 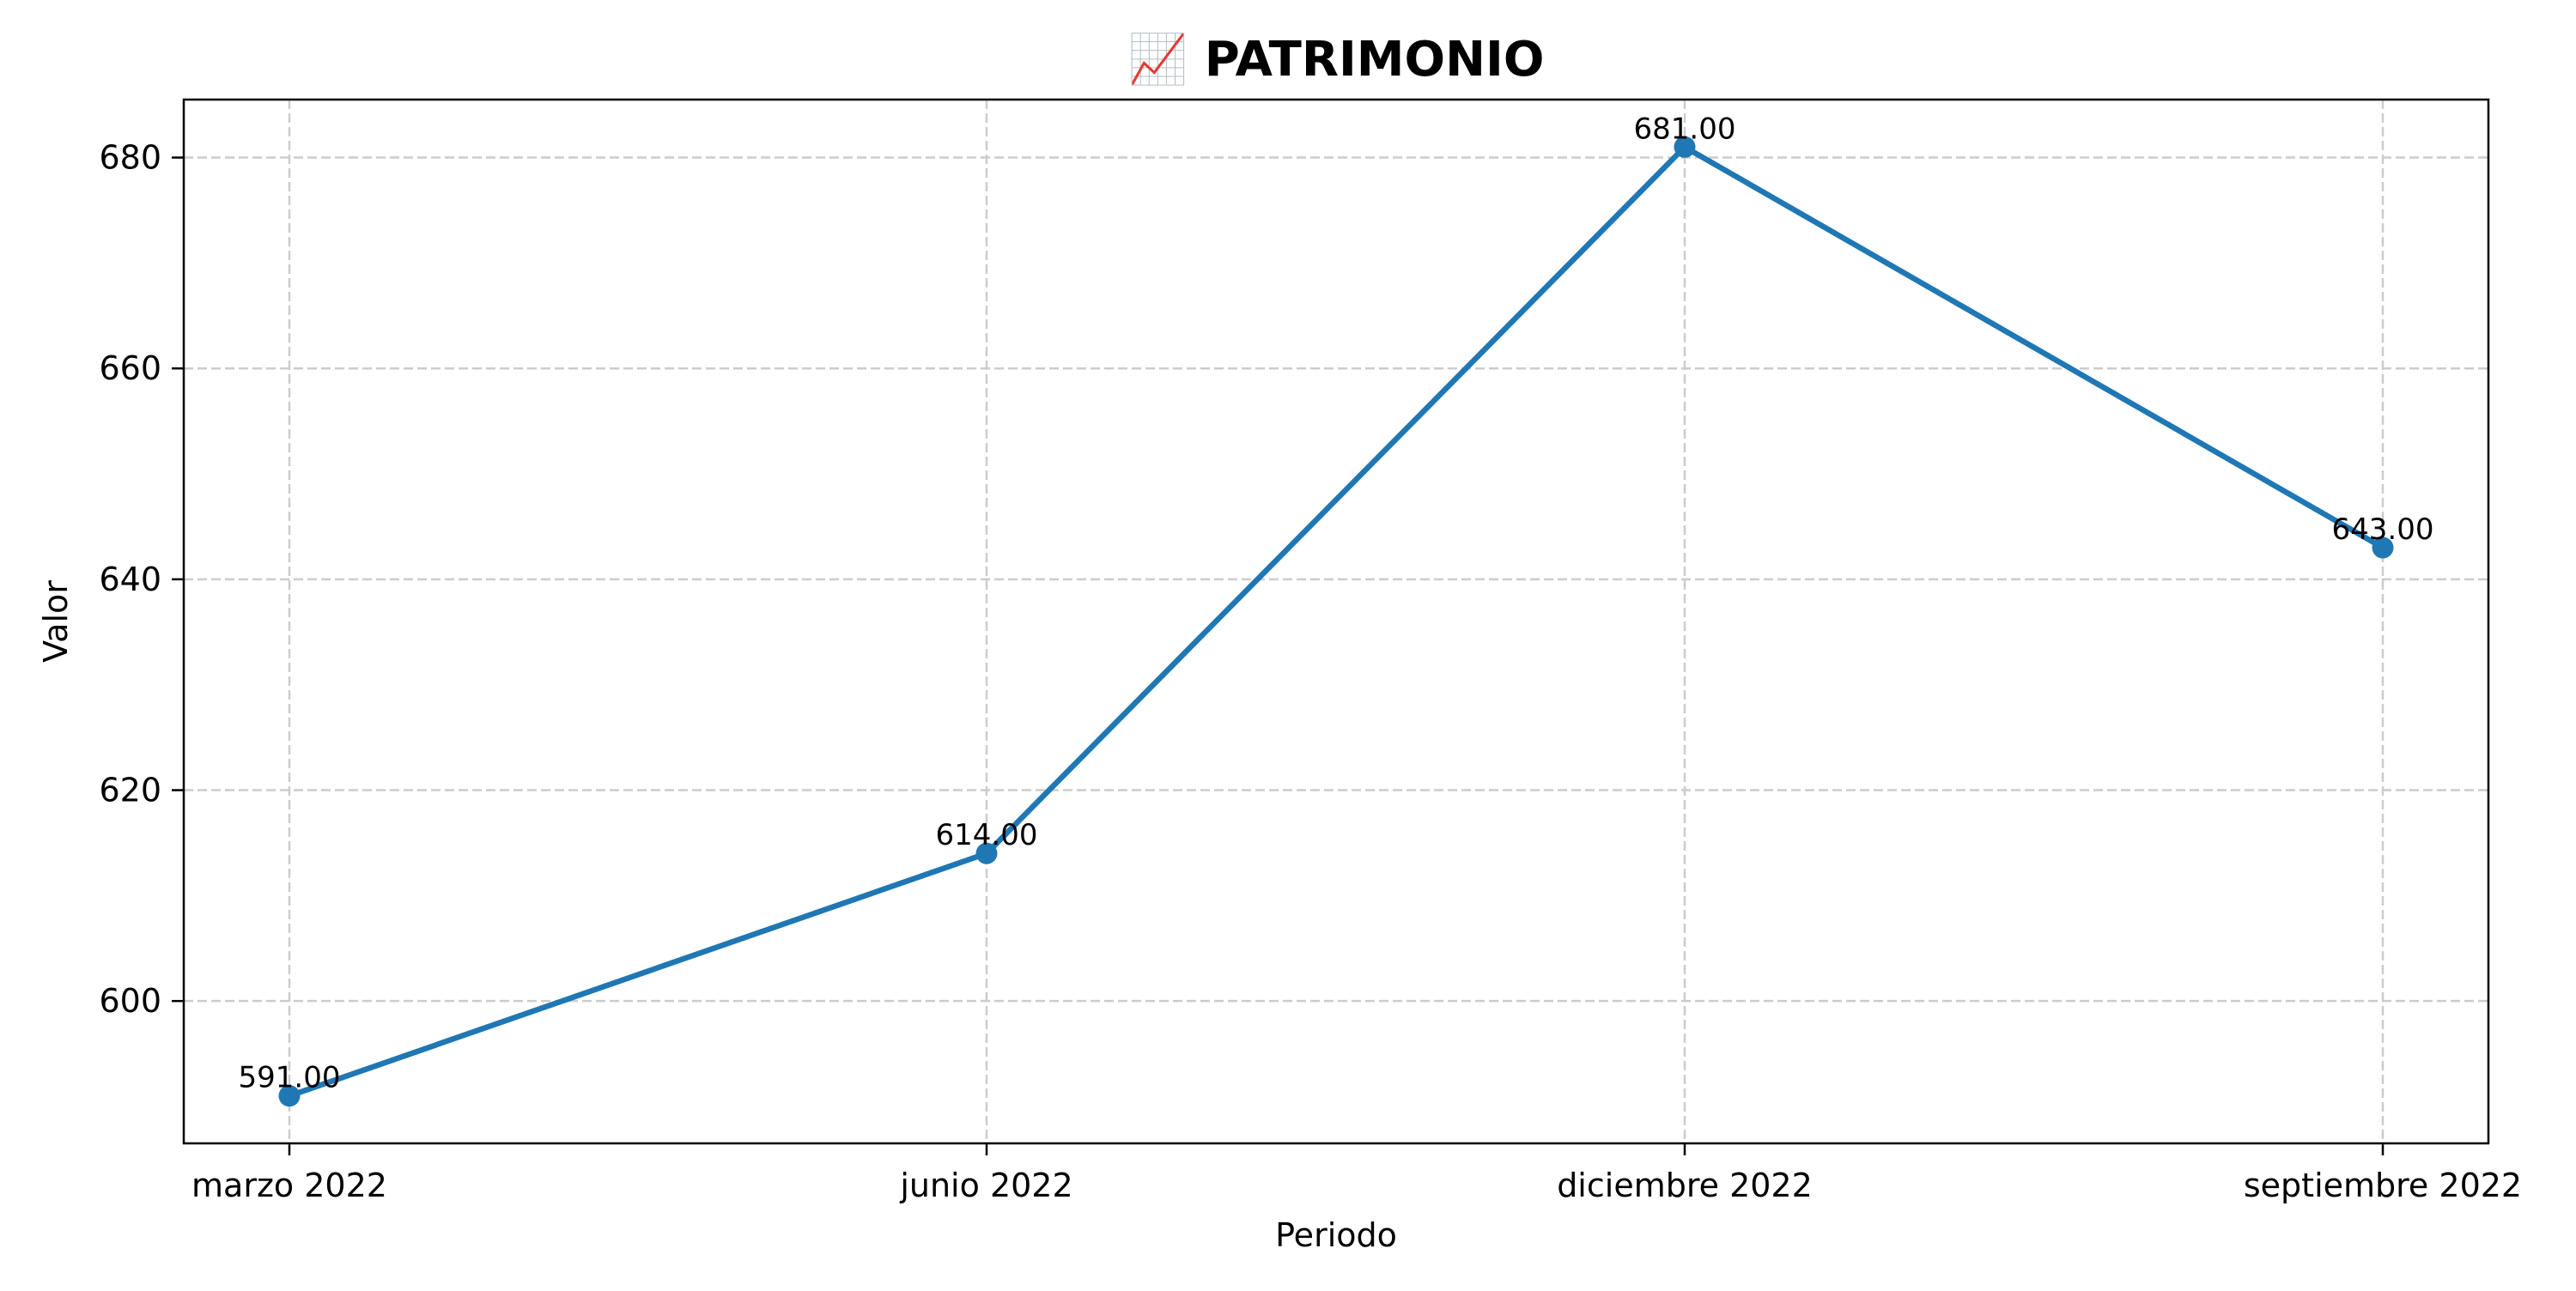 I want to click on y-axis-label: Valor, so click(x=56, y=621).